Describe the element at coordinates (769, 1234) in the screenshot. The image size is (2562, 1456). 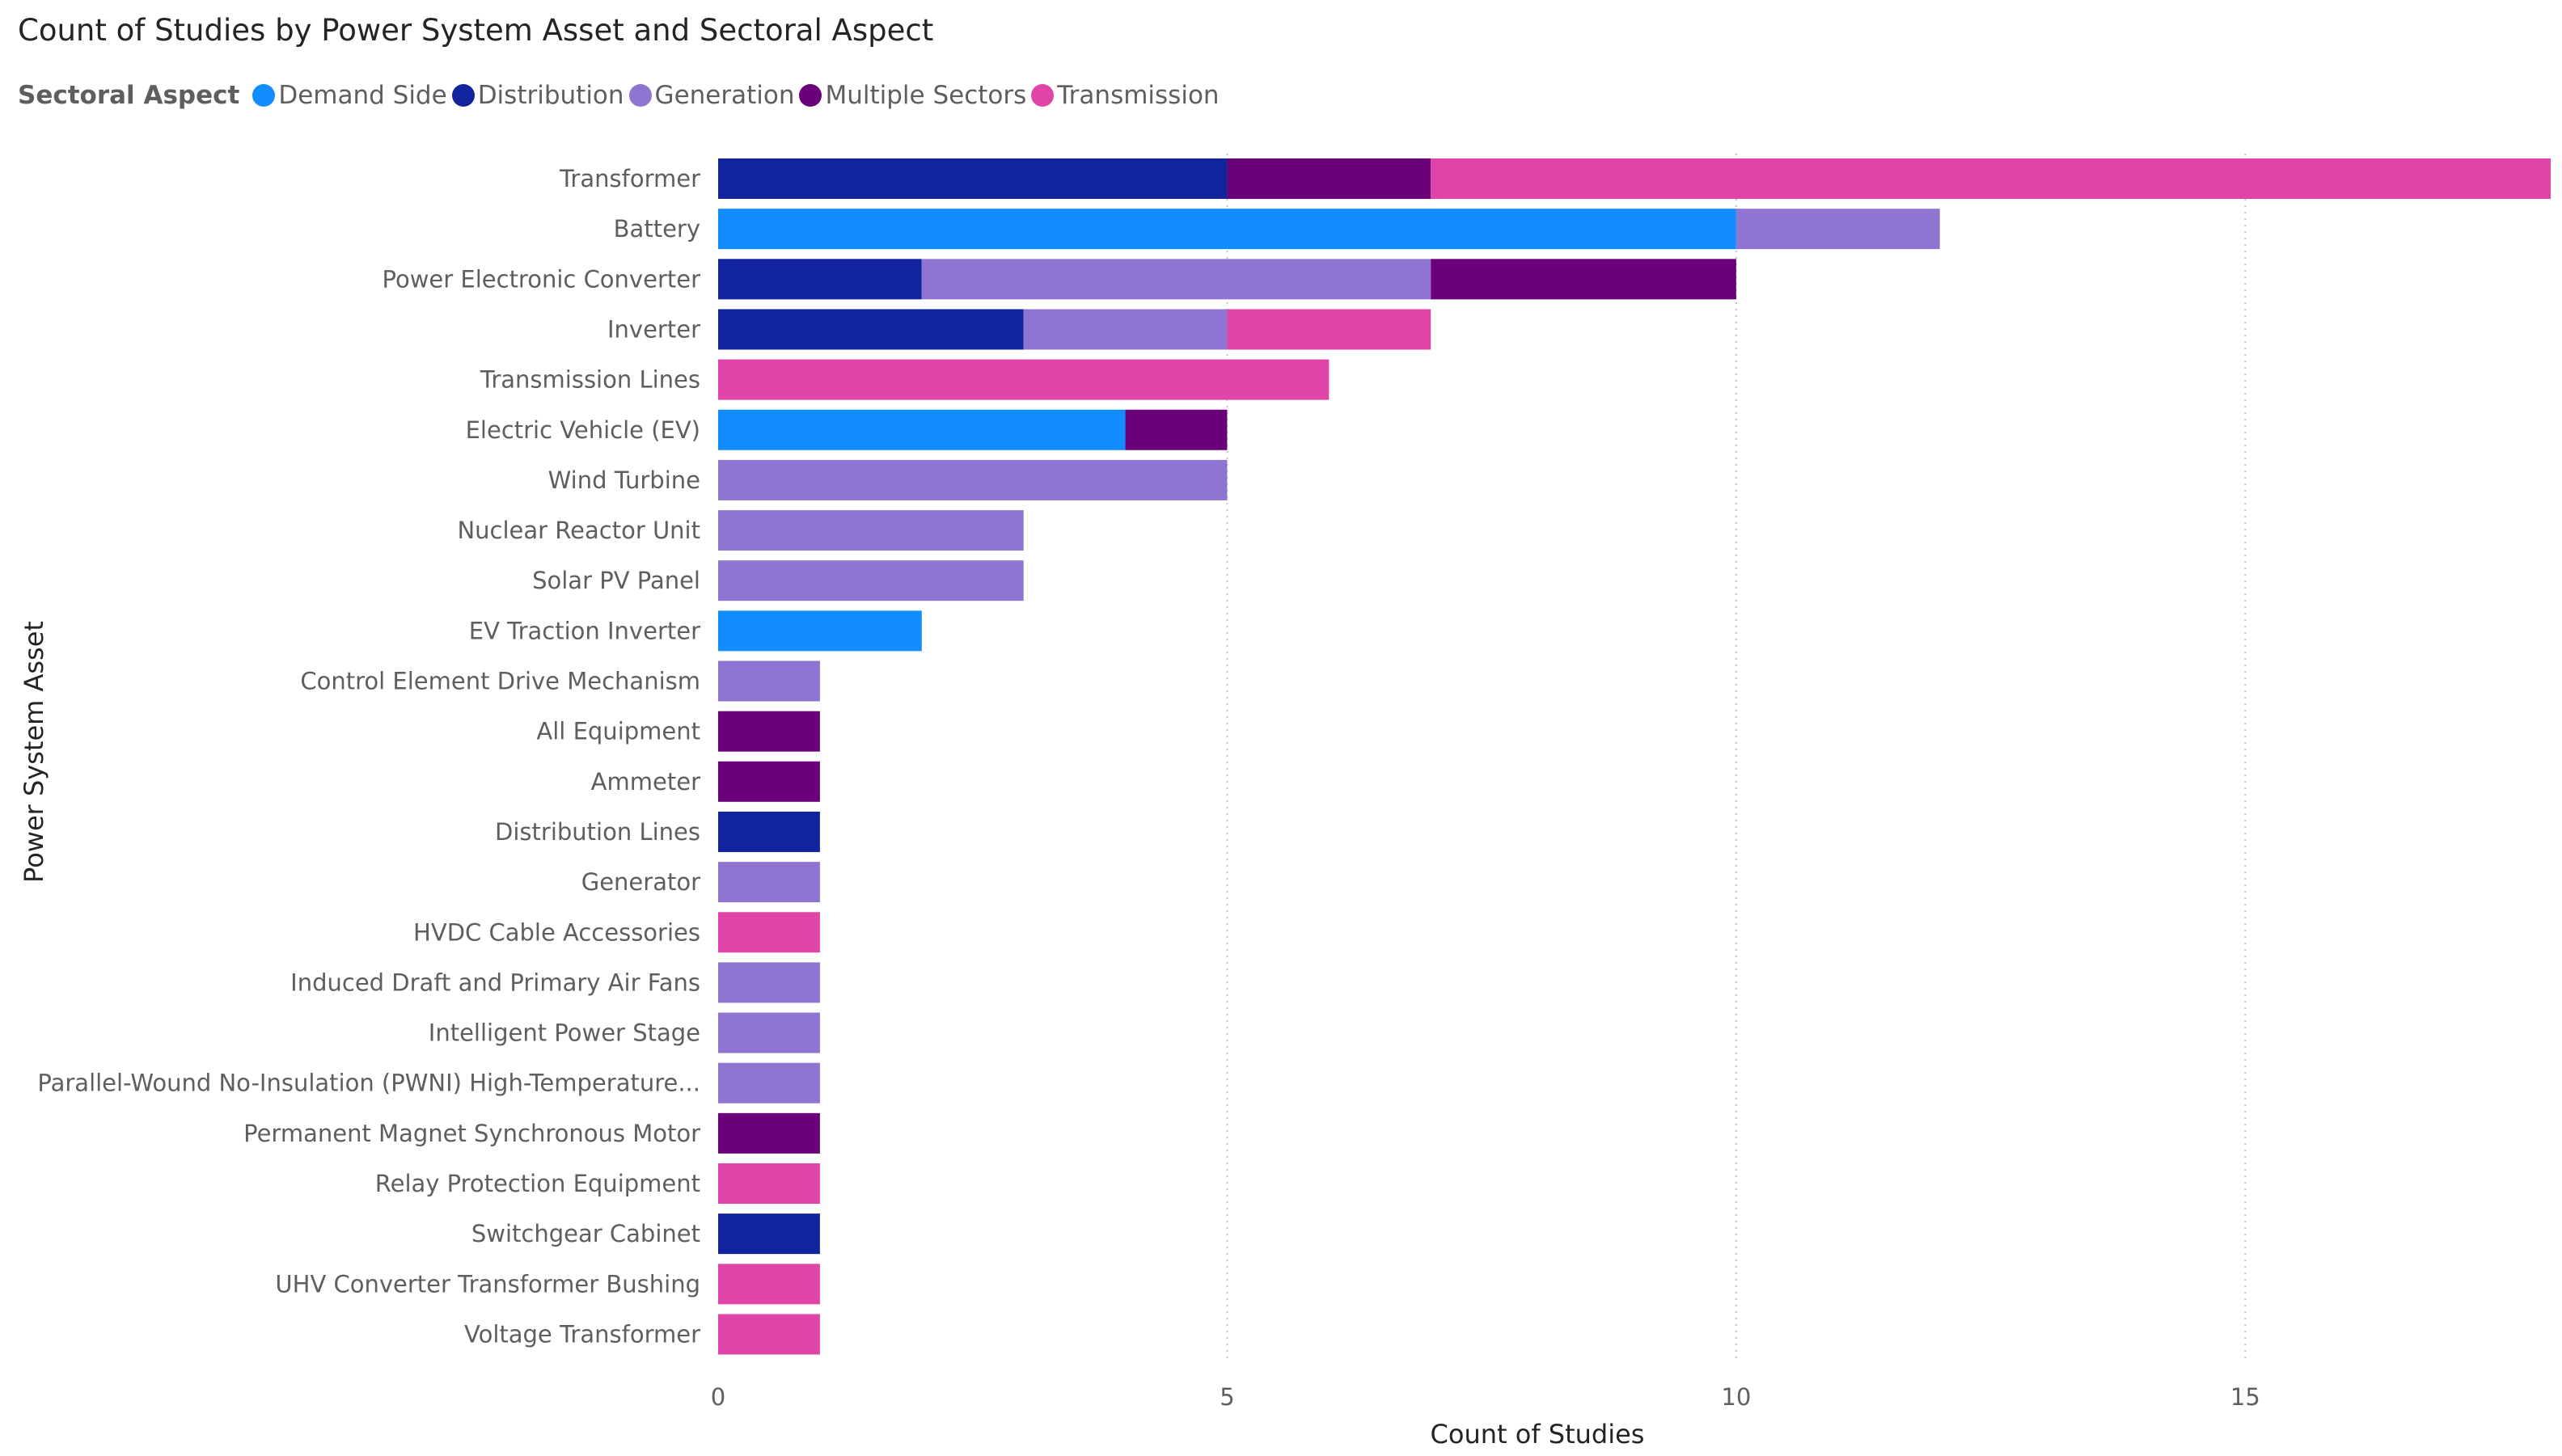
I see `bar-segment: Switchgear Cabinet / Distribution: 1` at that location.